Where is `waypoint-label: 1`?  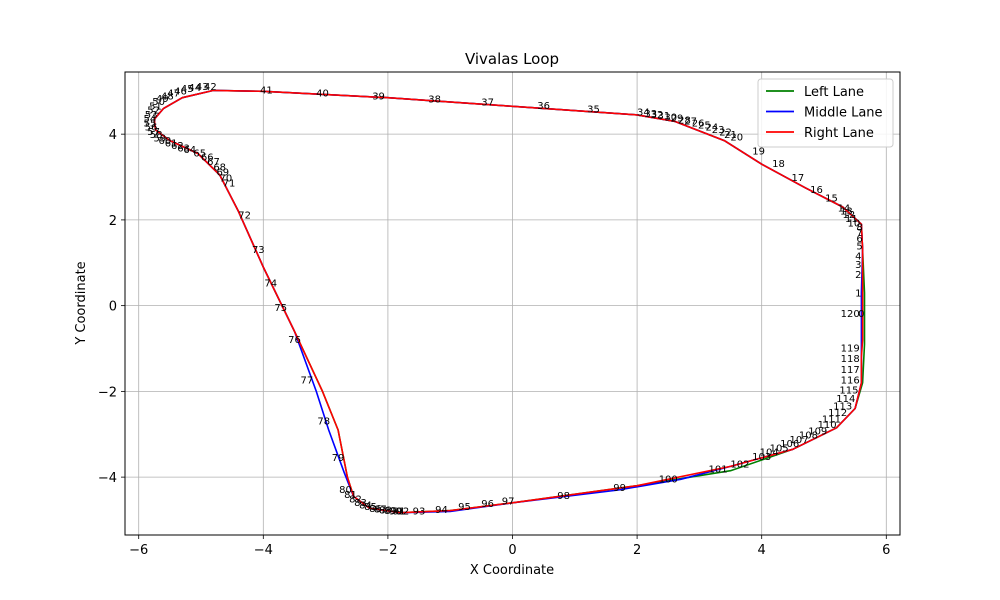 waypoint-label: 1 is located at coordinates (858, 294).